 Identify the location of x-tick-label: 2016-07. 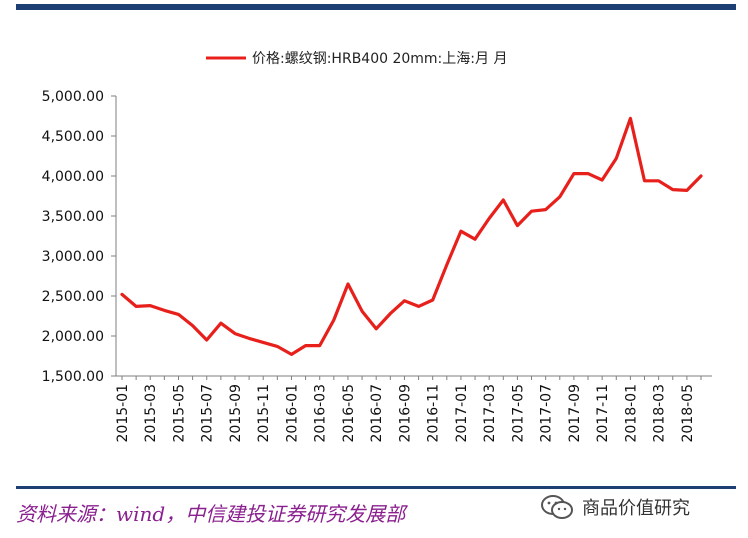
(377, 413).